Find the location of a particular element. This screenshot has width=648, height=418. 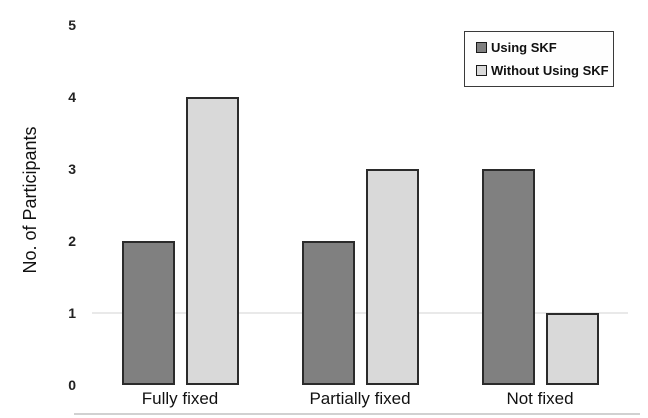

legend-item-without-using-skf: Without Using SKF is located at coordinates (544, 70).